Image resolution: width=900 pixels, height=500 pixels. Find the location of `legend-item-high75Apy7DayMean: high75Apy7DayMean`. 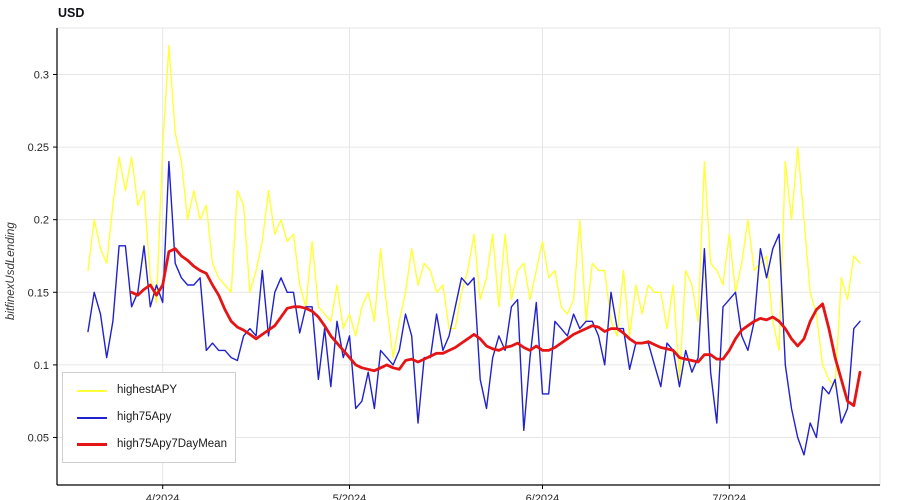

legend-item-high75Apy7DayMean: high75Apy7DayMean is located at coordinates (152, 444).